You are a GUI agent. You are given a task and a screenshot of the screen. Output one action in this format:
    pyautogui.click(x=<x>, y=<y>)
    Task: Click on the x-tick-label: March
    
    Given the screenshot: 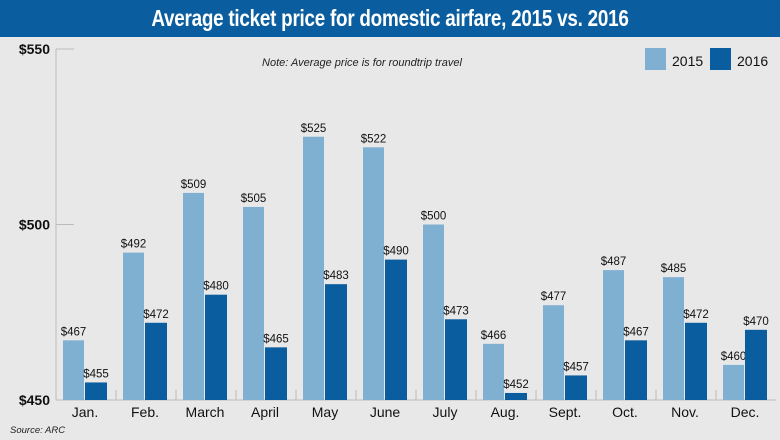 What is the action you would take?
    pyautogui.click(x=205, y=412)
    